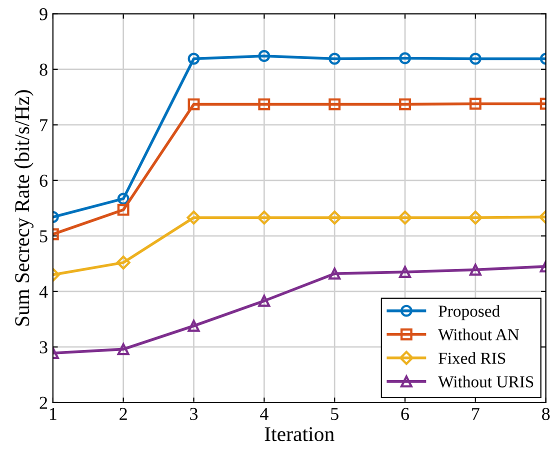 The width and height of the screenshot is (557, 460). Describe the element at coordinates (44, 14) in the screenshot. I see `y-tick-label: 9` at that location.